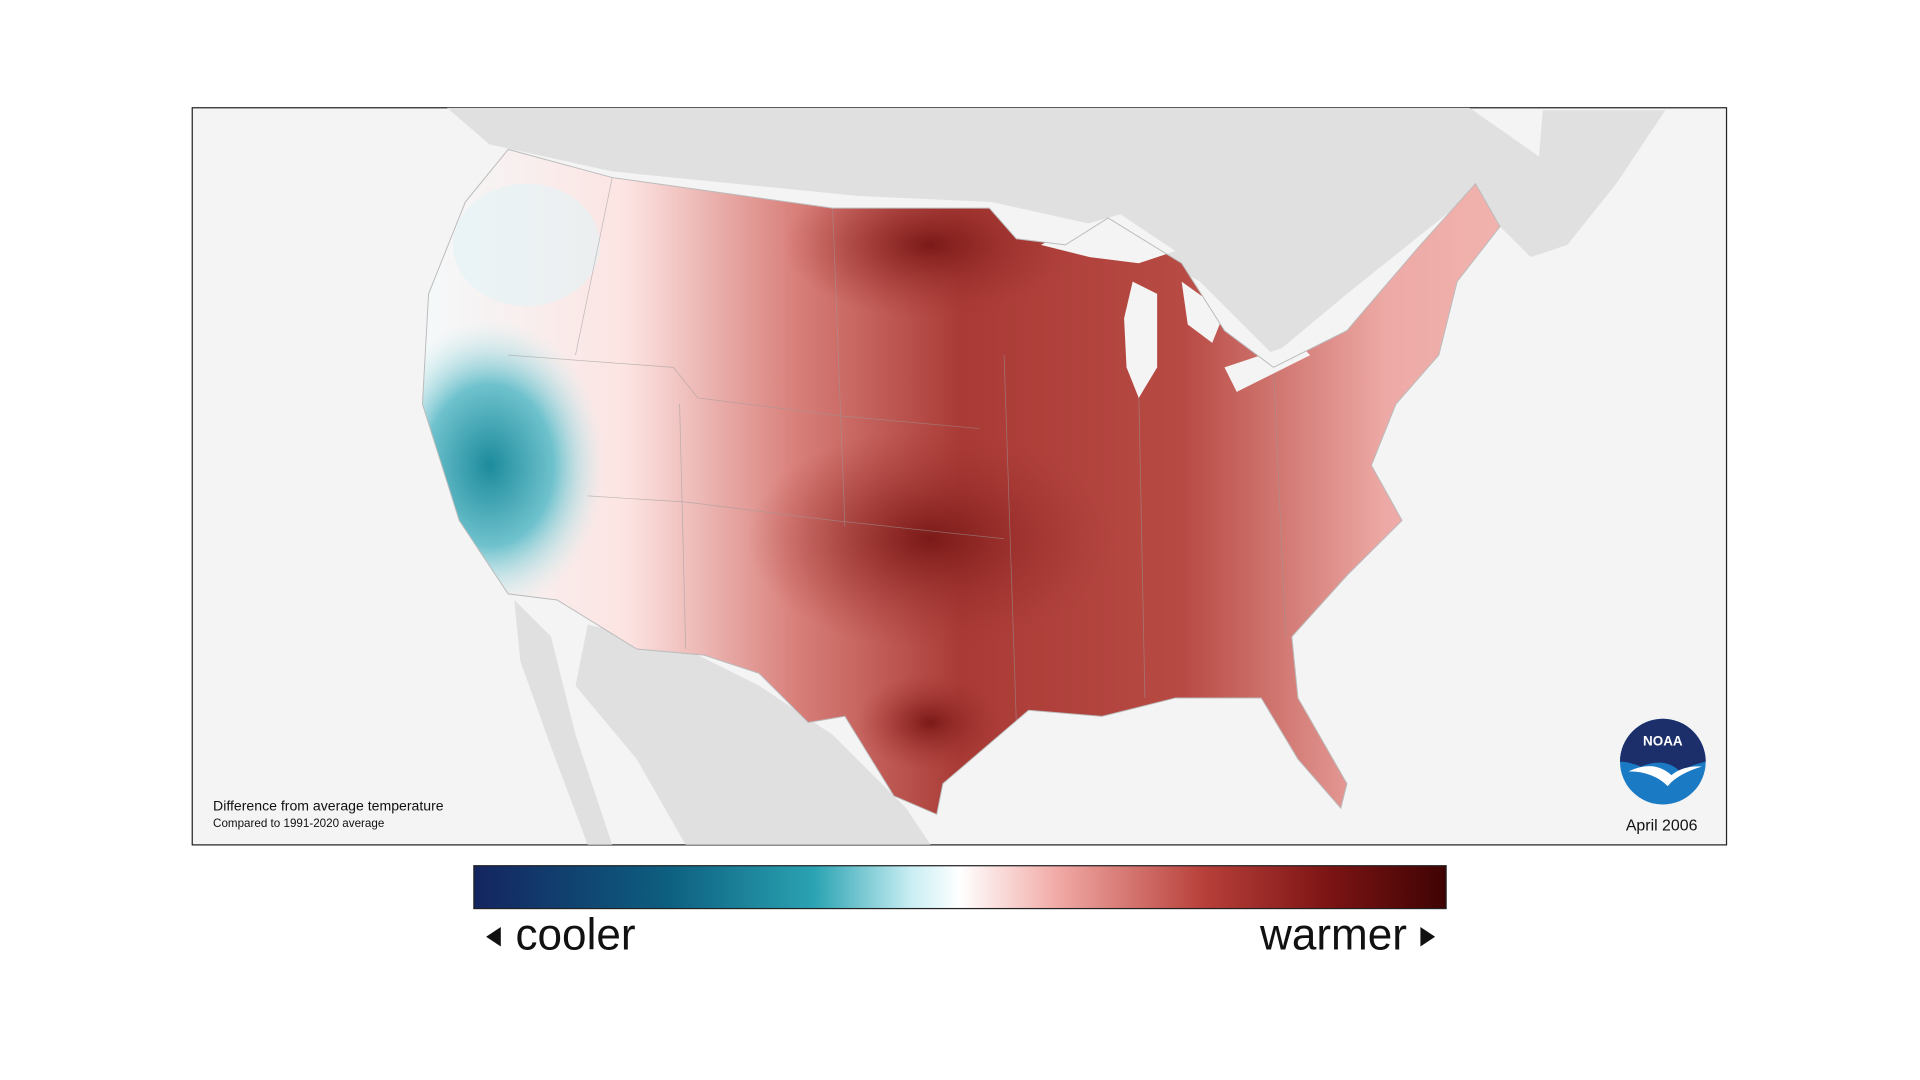 Image resolution: width=1920 pixels, height=1080 pixels. What do you see at coordinates (1663, 761) in the screenshot?
I see `noaa-logo: NOAA` at bounding box center [1663, 761].